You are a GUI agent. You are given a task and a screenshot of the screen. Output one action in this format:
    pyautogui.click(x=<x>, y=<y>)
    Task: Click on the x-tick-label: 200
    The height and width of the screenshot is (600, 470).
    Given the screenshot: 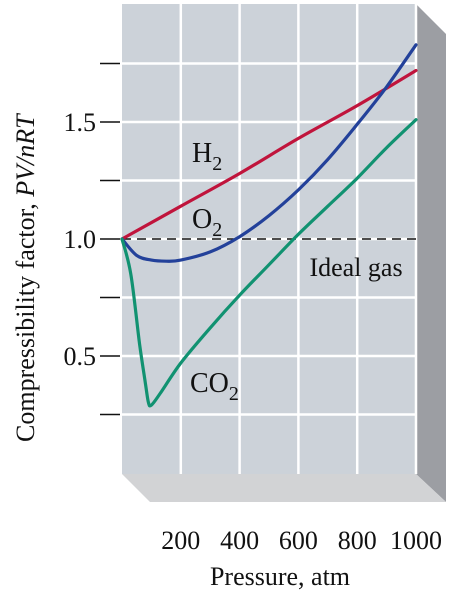 What is the action you would take?
    pyautogui.click(x=180, y=540)
    